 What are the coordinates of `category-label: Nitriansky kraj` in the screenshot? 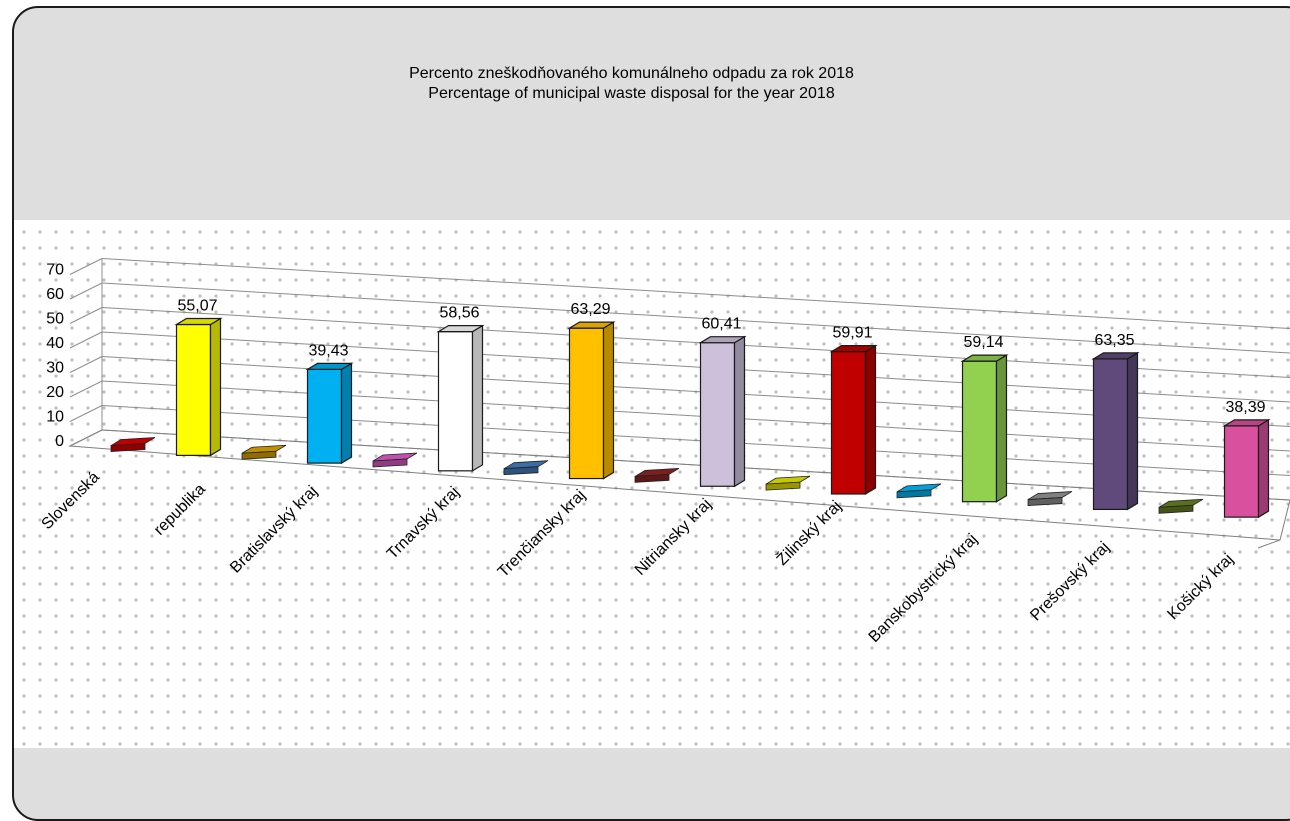 It's located at (673, 537).